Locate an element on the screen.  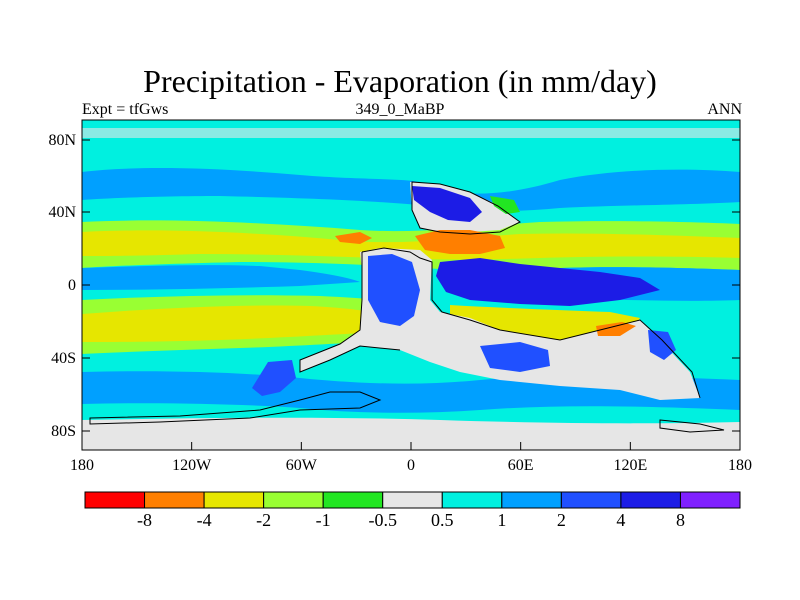
lon-tick-label: 0 is located at coordinates (411, 465).